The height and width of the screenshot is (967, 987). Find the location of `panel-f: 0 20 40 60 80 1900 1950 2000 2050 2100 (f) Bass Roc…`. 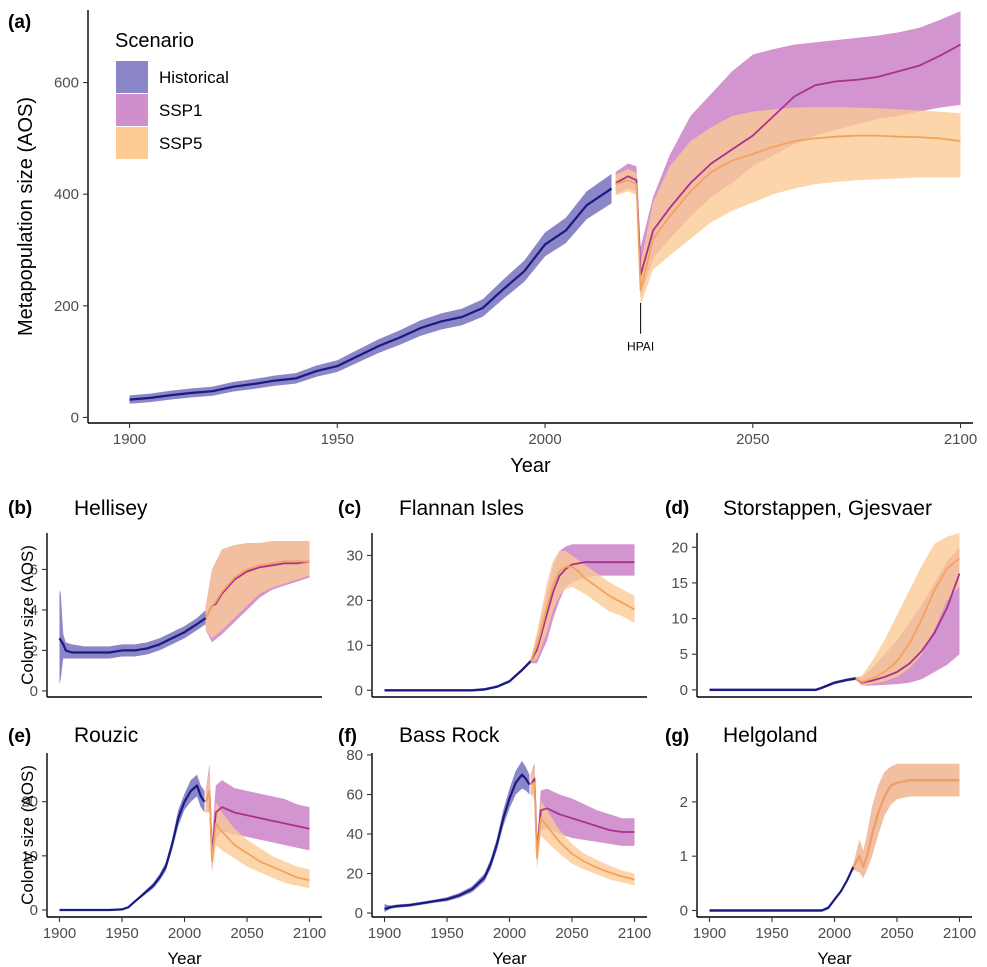

panel-f: 0 20 40 60 80 1900 1950 2000 2050 2100 (f) Bass Roc… is located at coordinates (494, 845).